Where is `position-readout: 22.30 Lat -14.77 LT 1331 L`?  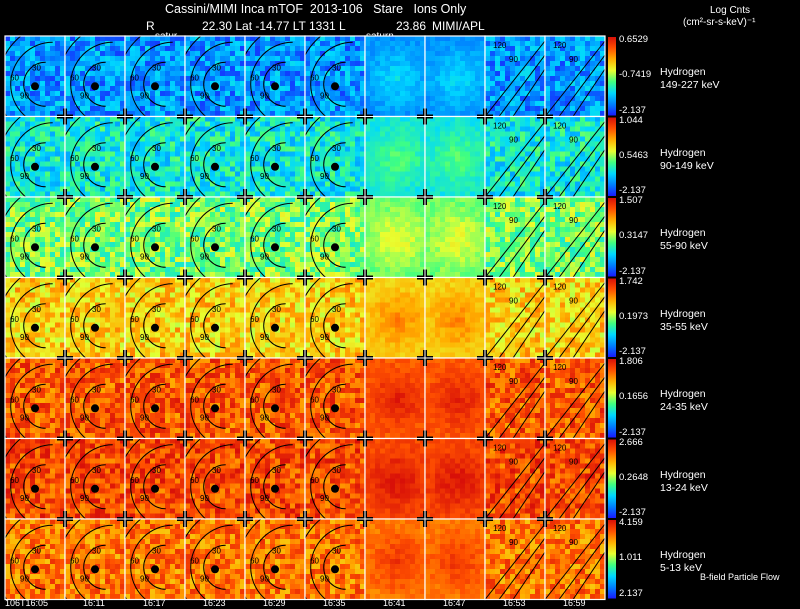
position-readout: 22.30 Lat -14.77 LT 1331 L is located at coordinates (274, 26).